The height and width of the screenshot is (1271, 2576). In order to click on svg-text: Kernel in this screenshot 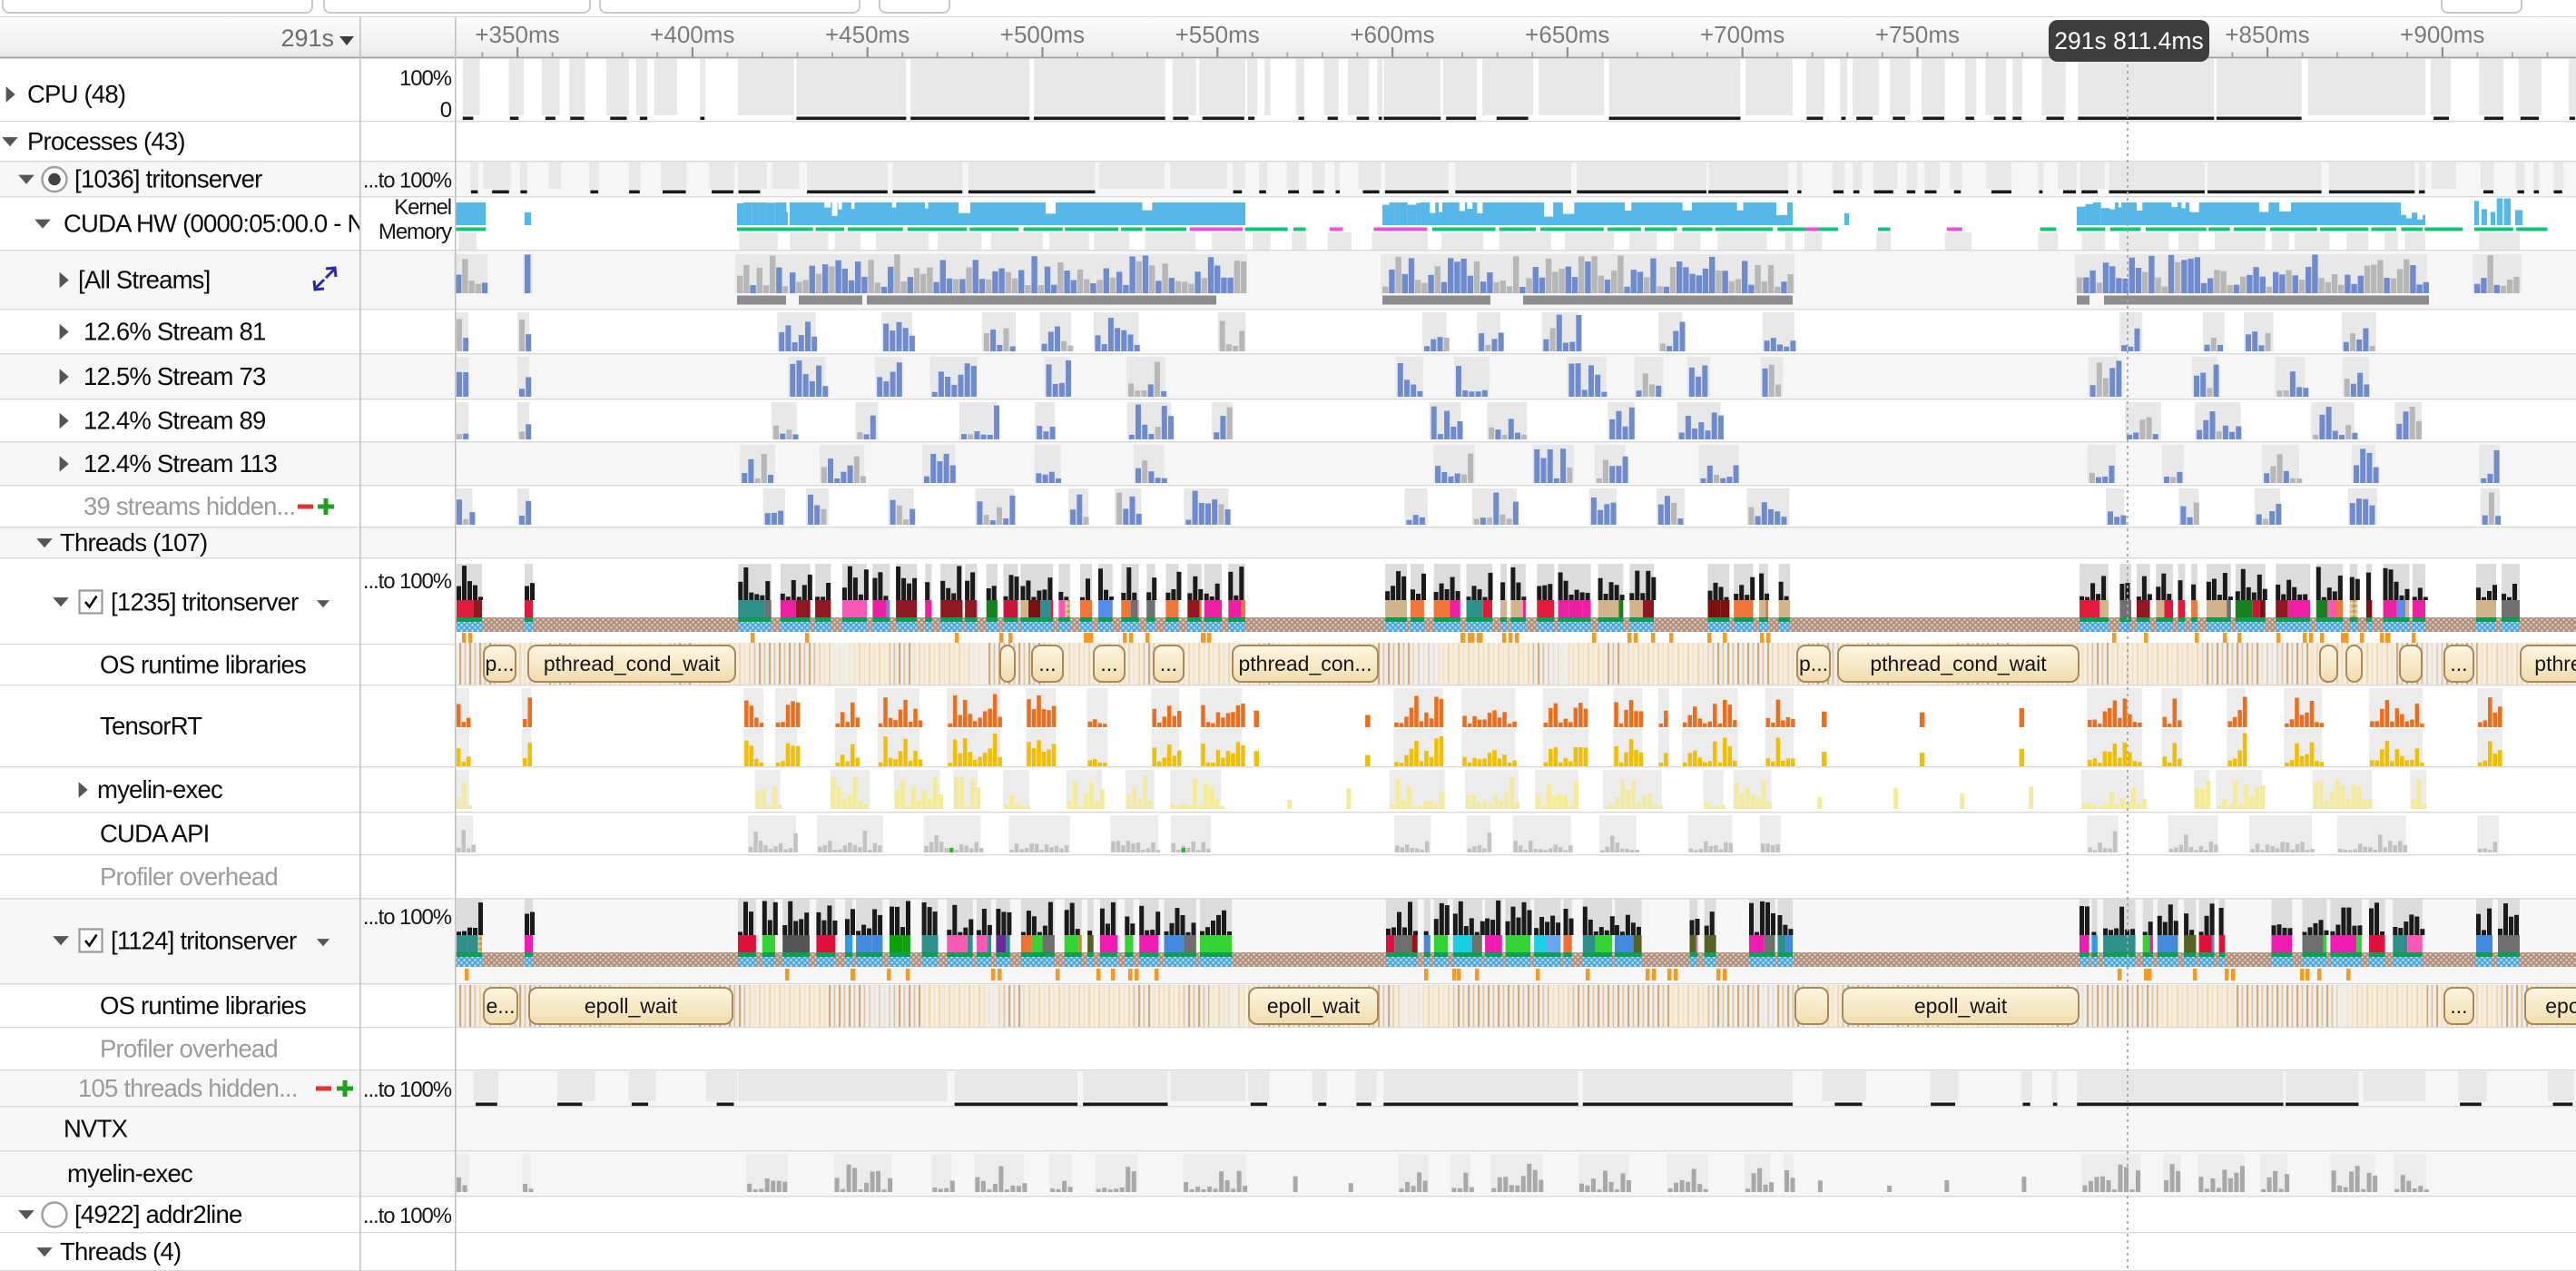, I will do `click(422, 207)`.